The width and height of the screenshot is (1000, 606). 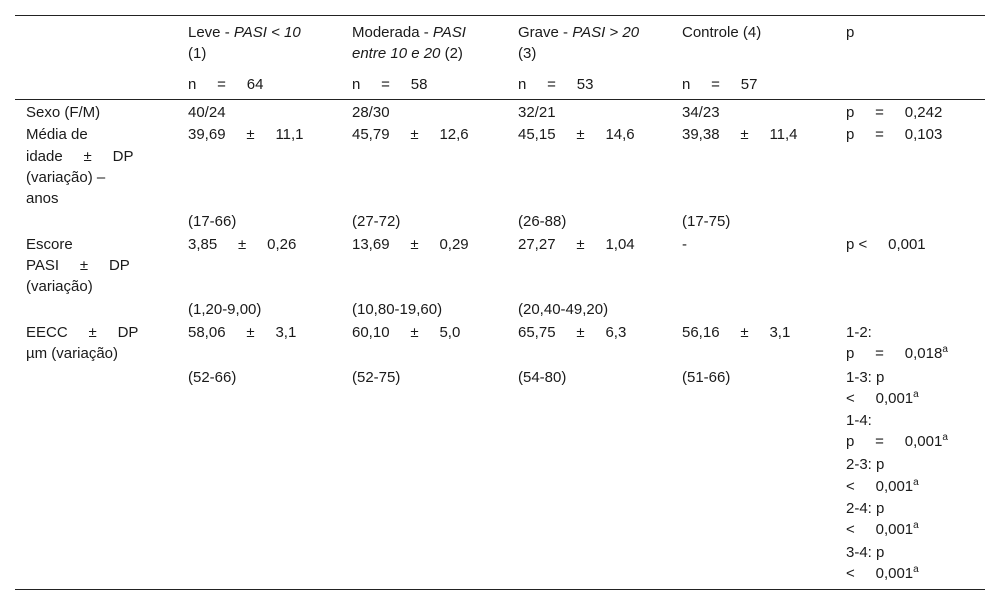 I want to click on eecc-p-line: 2-3: p, so click(x=865, y=464).